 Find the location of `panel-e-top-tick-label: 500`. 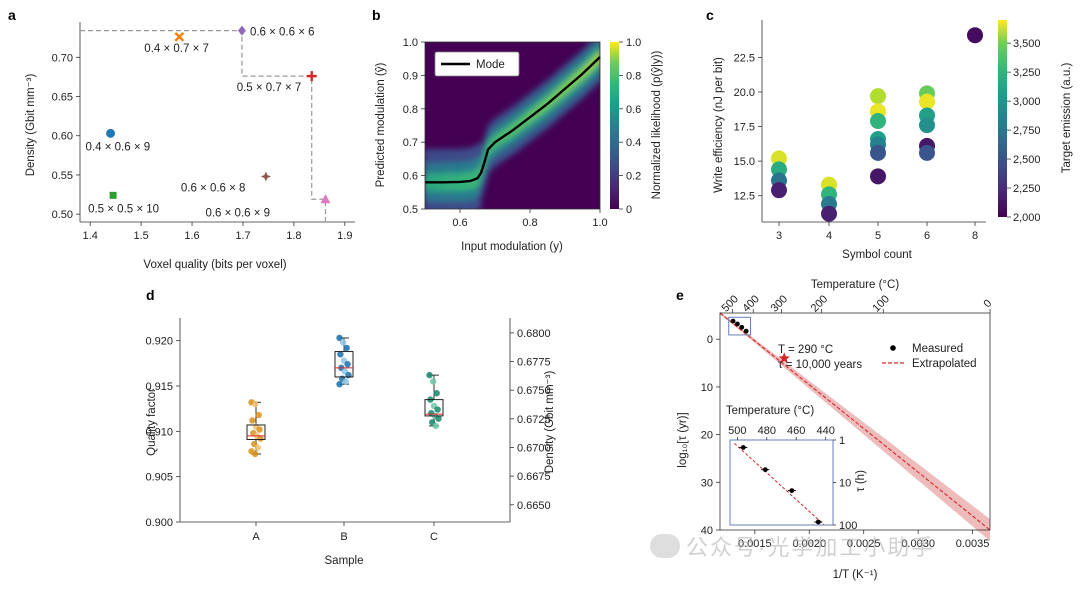

panel-e-top-tick-label: 500 is located at coordinates (729, 303).